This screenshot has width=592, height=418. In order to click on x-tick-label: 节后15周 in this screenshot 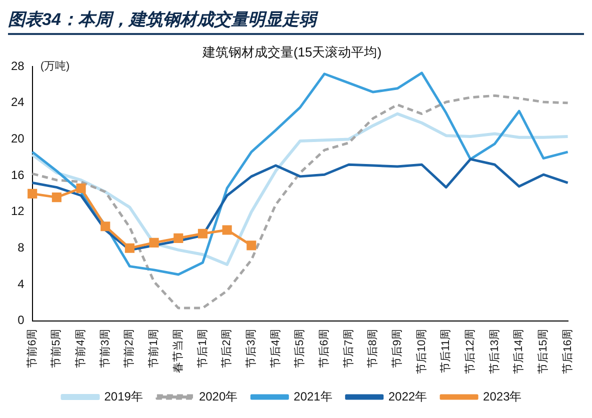, I will do `click(543, 351)`.